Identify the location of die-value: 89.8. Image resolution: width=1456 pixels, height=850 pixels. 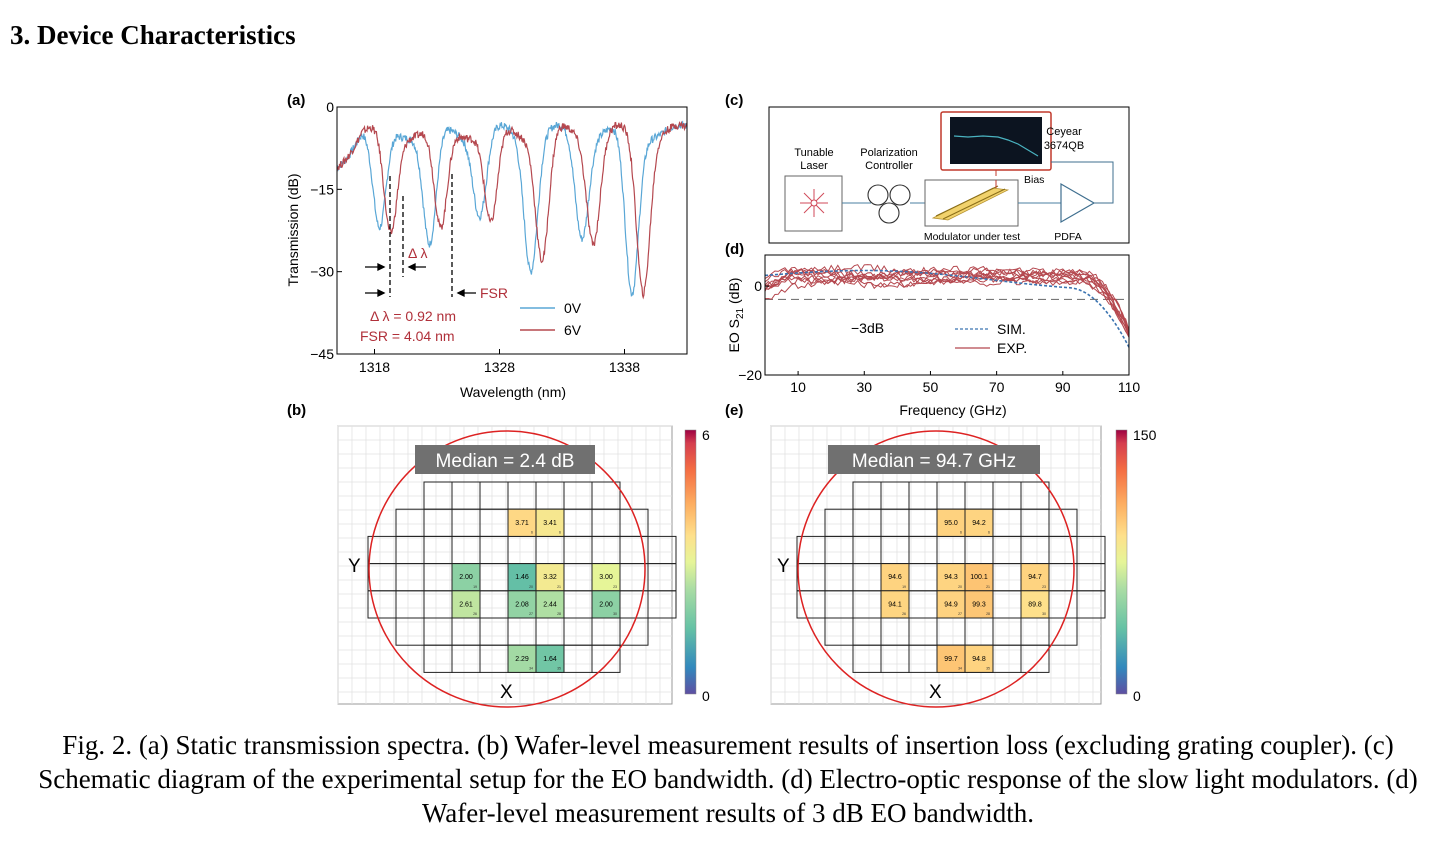
(1035, 604).